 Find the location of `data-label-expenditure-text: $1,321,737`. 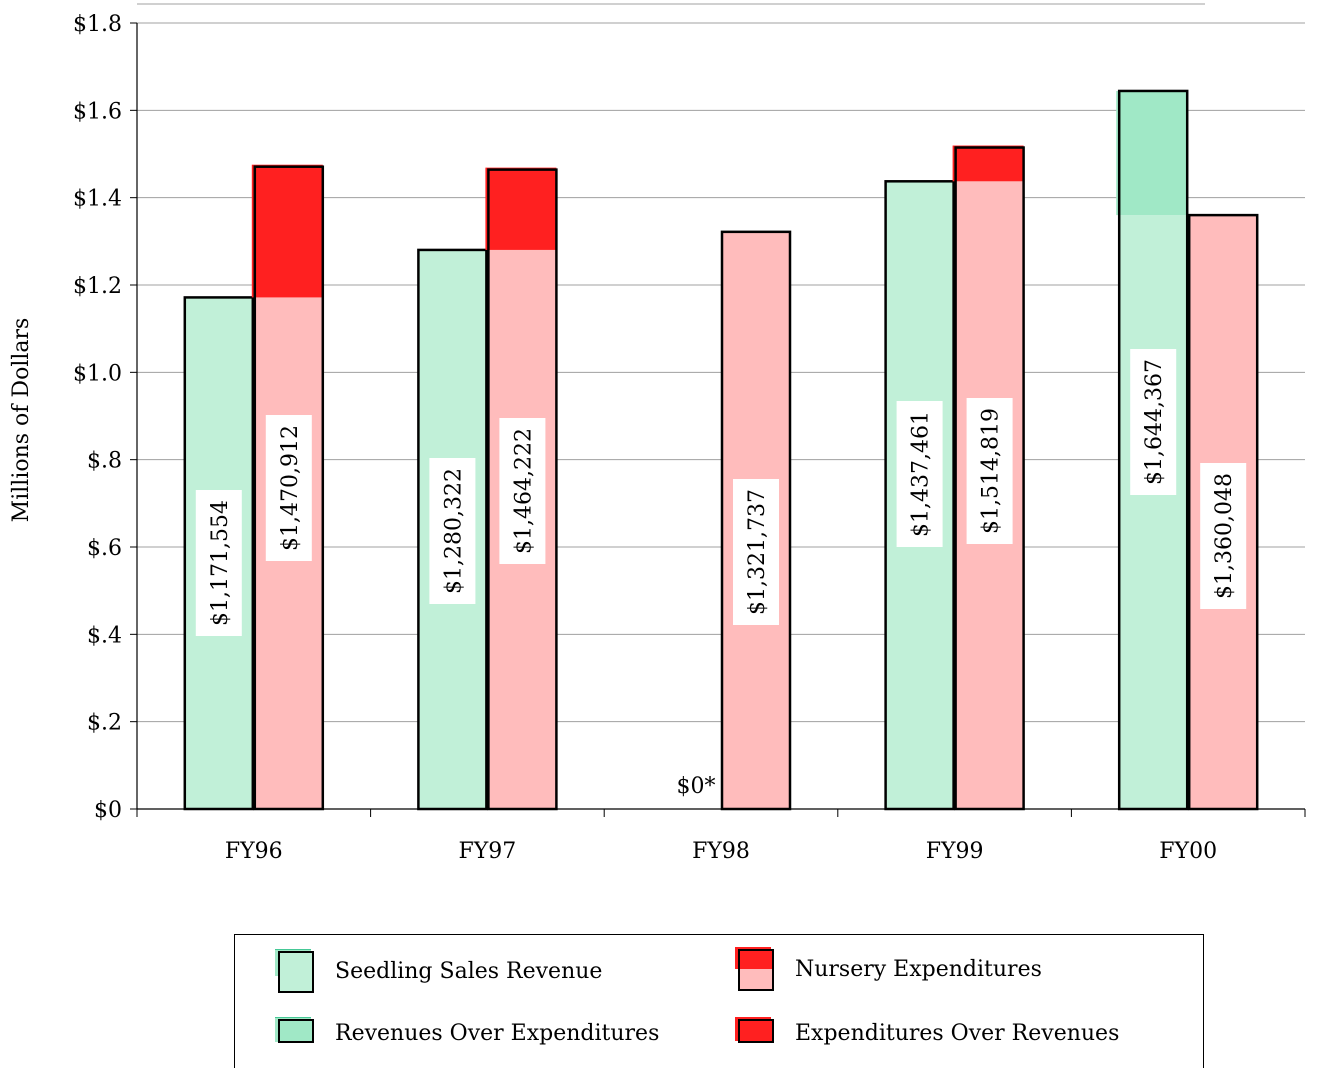

data-label-expenditure-text: $1,321,737 is located at coordinates (757, 552).